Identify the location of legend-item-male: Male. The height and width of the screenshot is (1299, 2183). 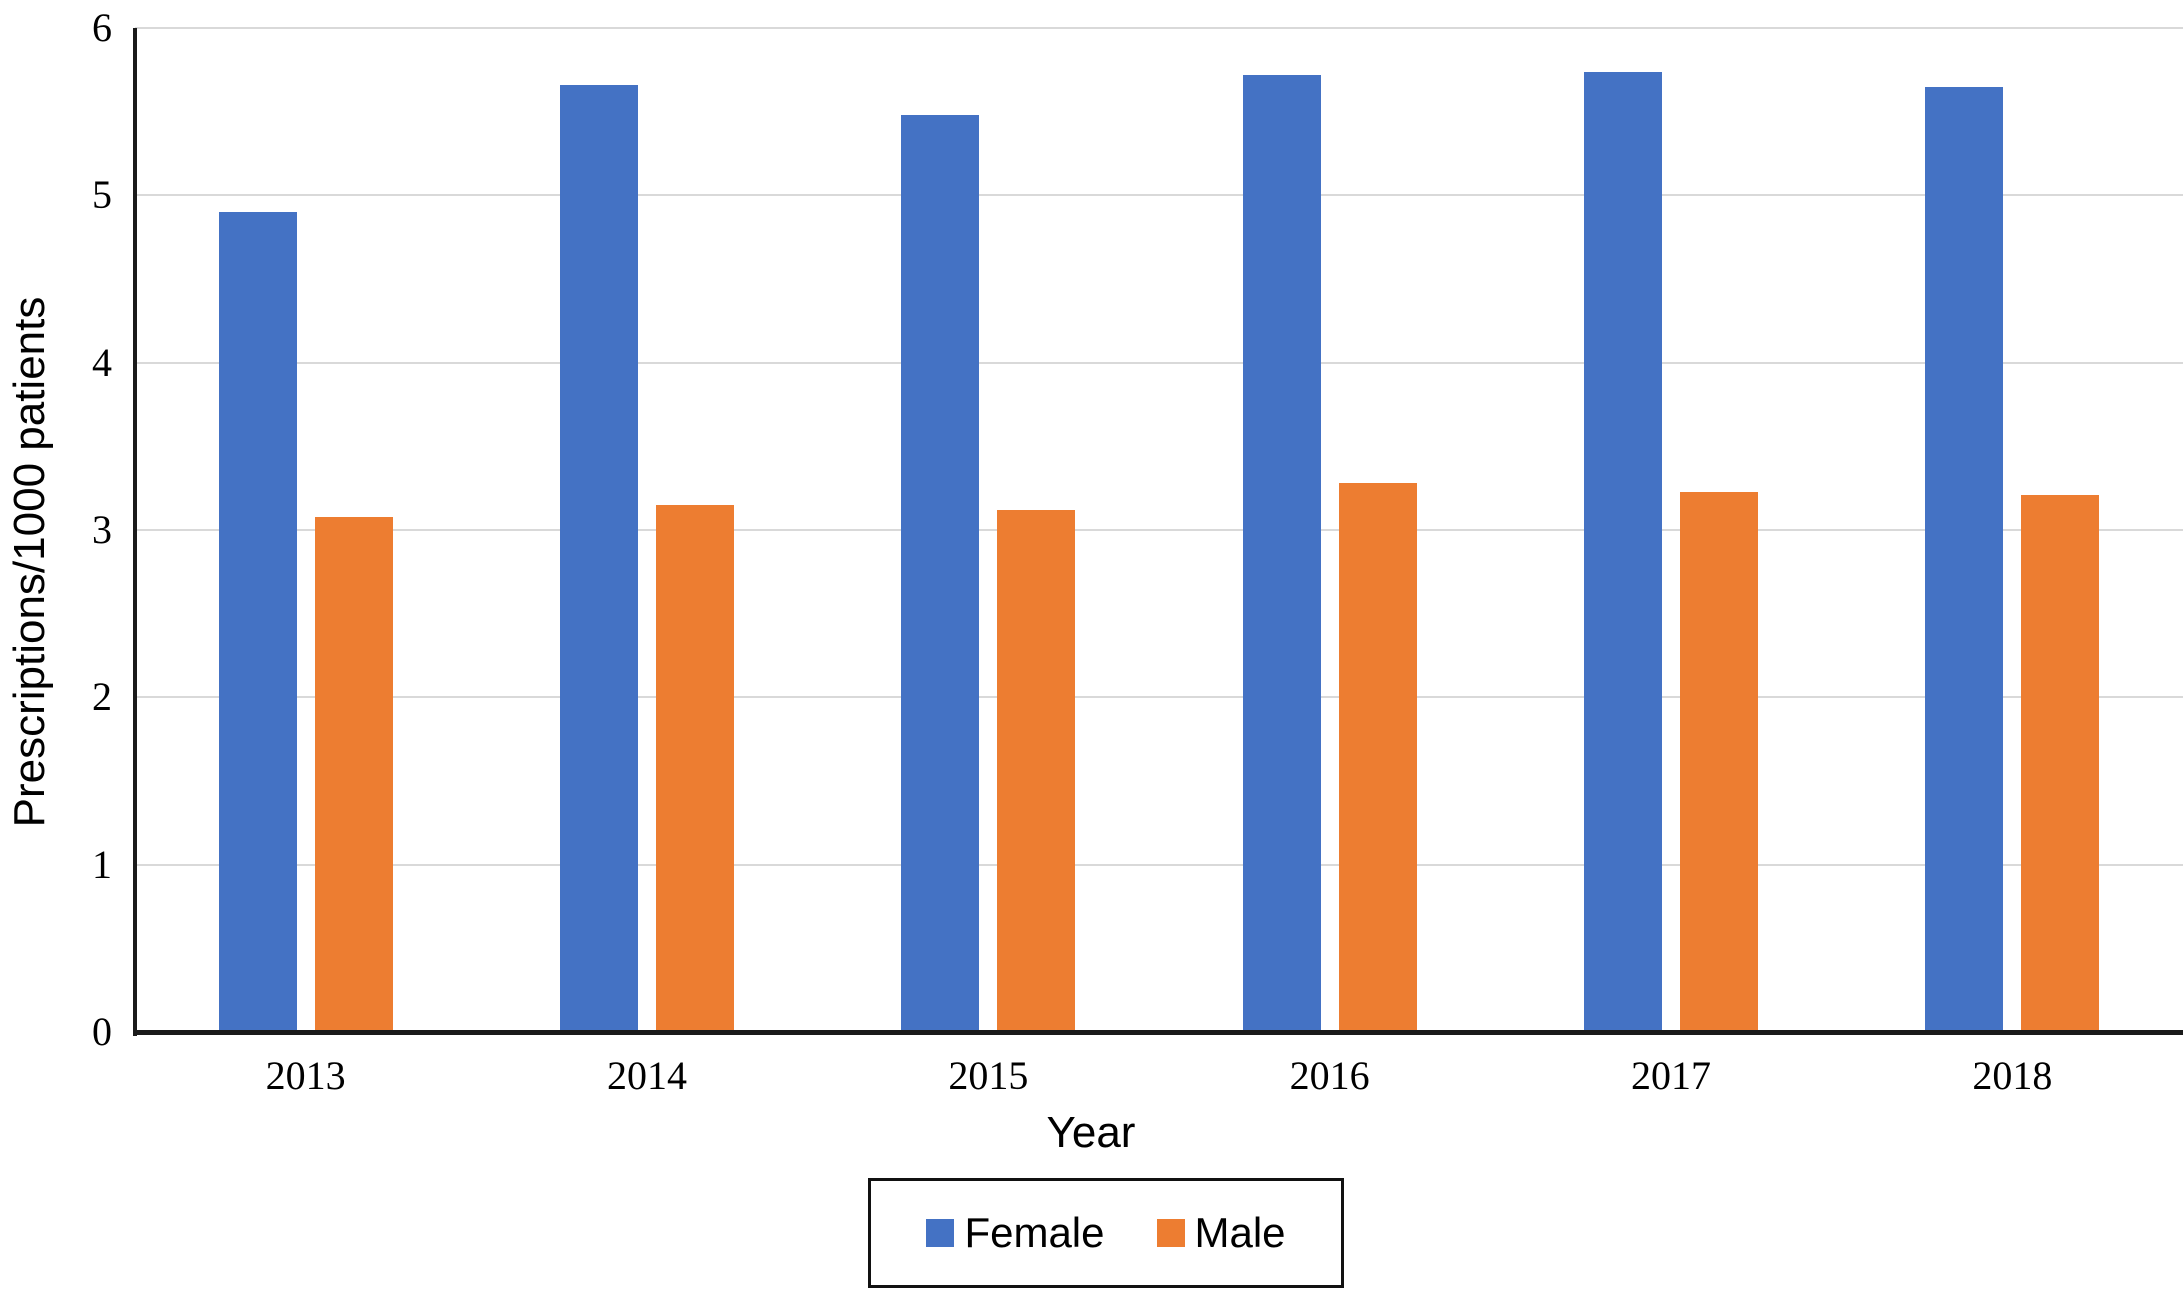
(1221, 1233).